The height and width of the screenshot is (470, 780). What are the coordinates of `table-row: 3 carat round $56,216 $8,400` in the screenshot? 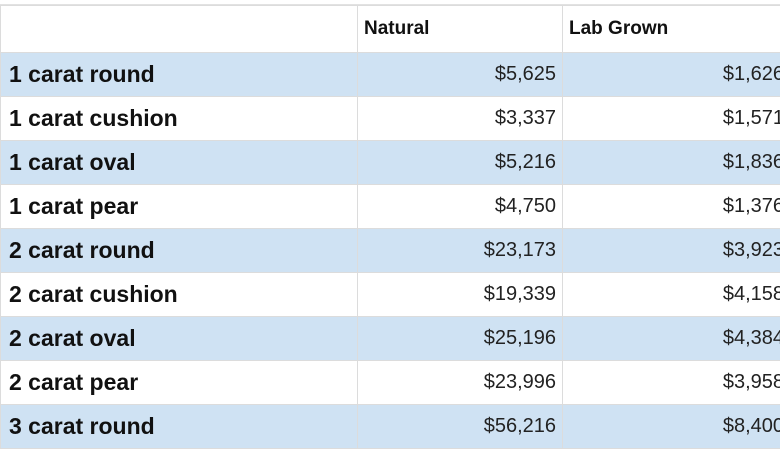 It's located at (390, 426).